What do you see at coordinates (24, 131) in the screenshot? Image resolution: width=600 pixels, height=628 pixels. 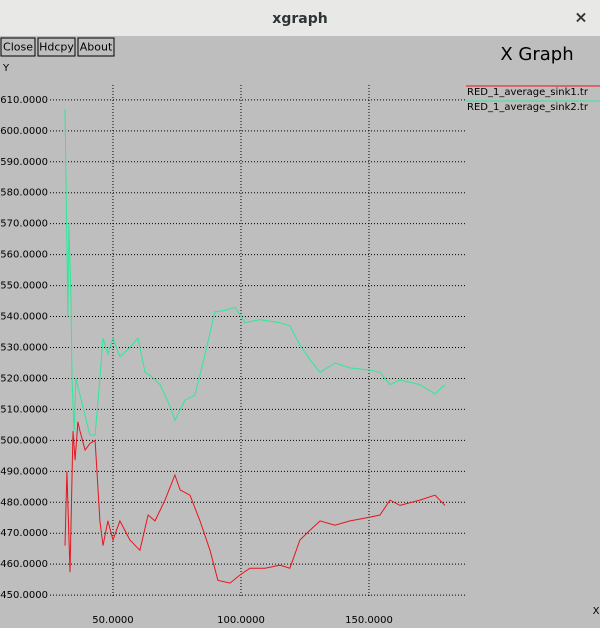 I see `y-tick-label: 600.0000` at bounding box center [24, 131].